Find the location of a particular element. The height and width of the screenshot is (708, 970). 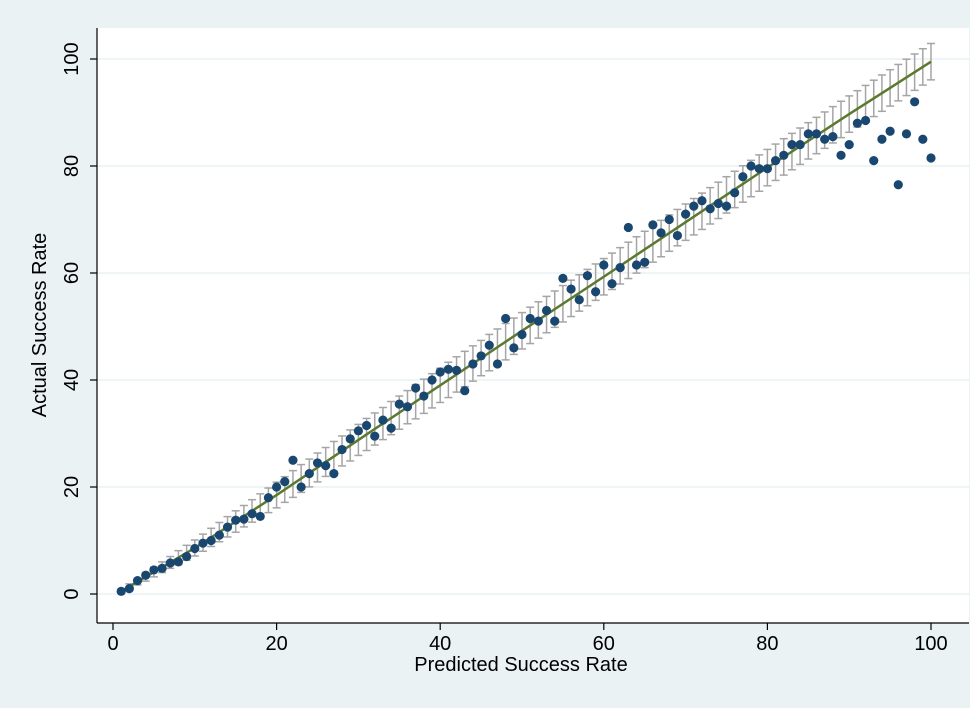

x-tick-label: 80 is located at coordinates (767, 644).